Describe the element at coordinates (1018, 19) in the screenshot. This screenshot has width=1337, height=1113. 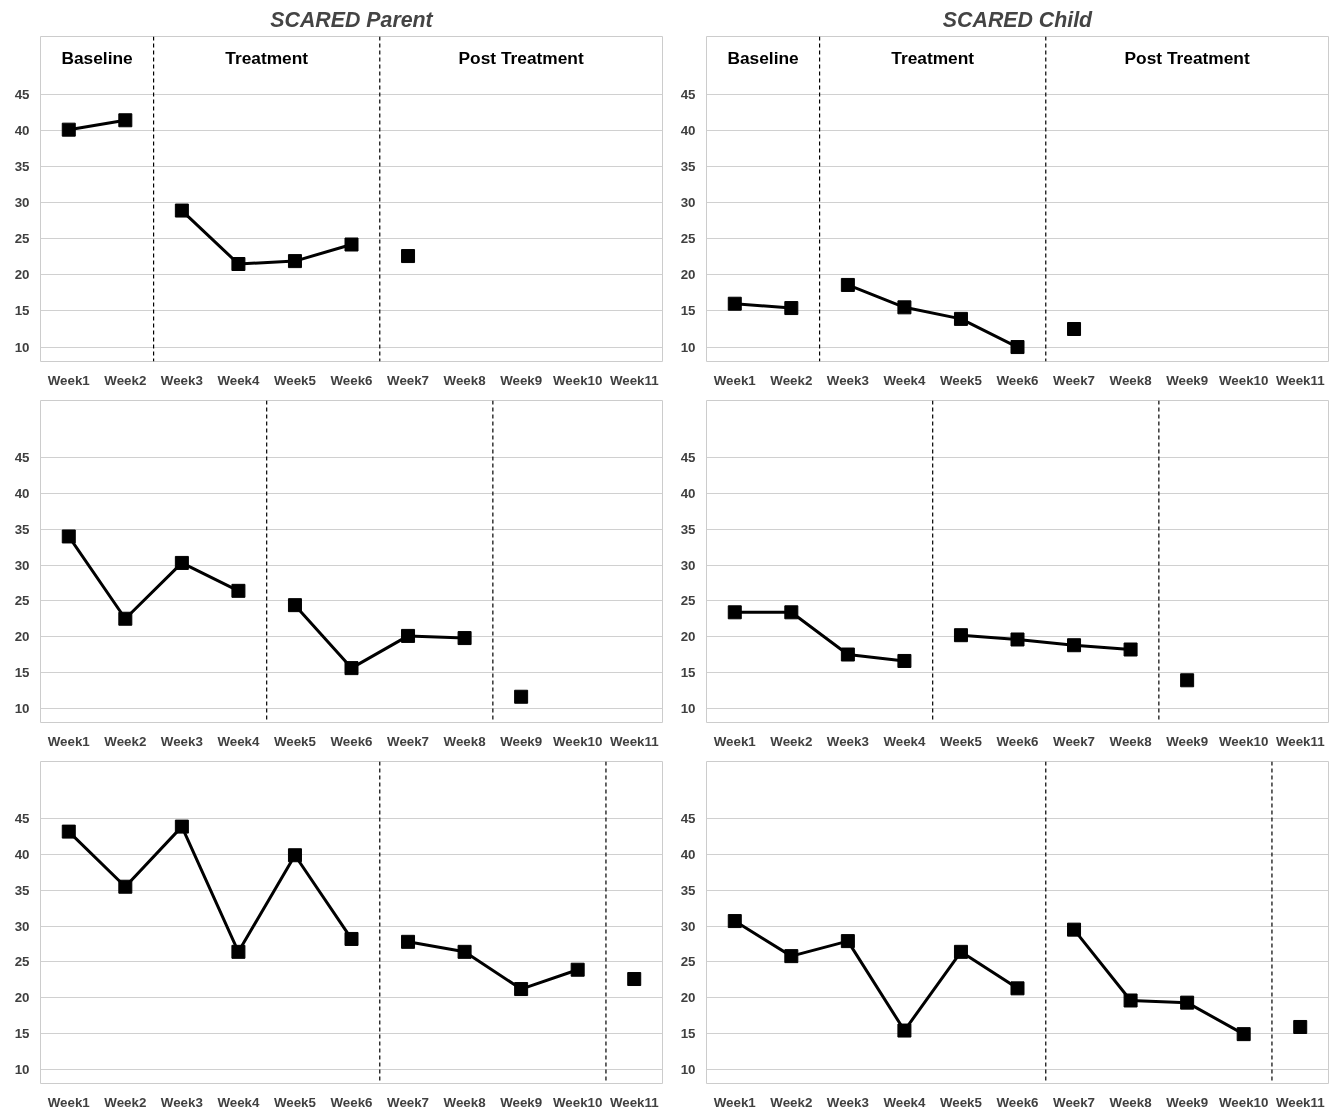
I see `chart-title: SCARED Child` at that location.